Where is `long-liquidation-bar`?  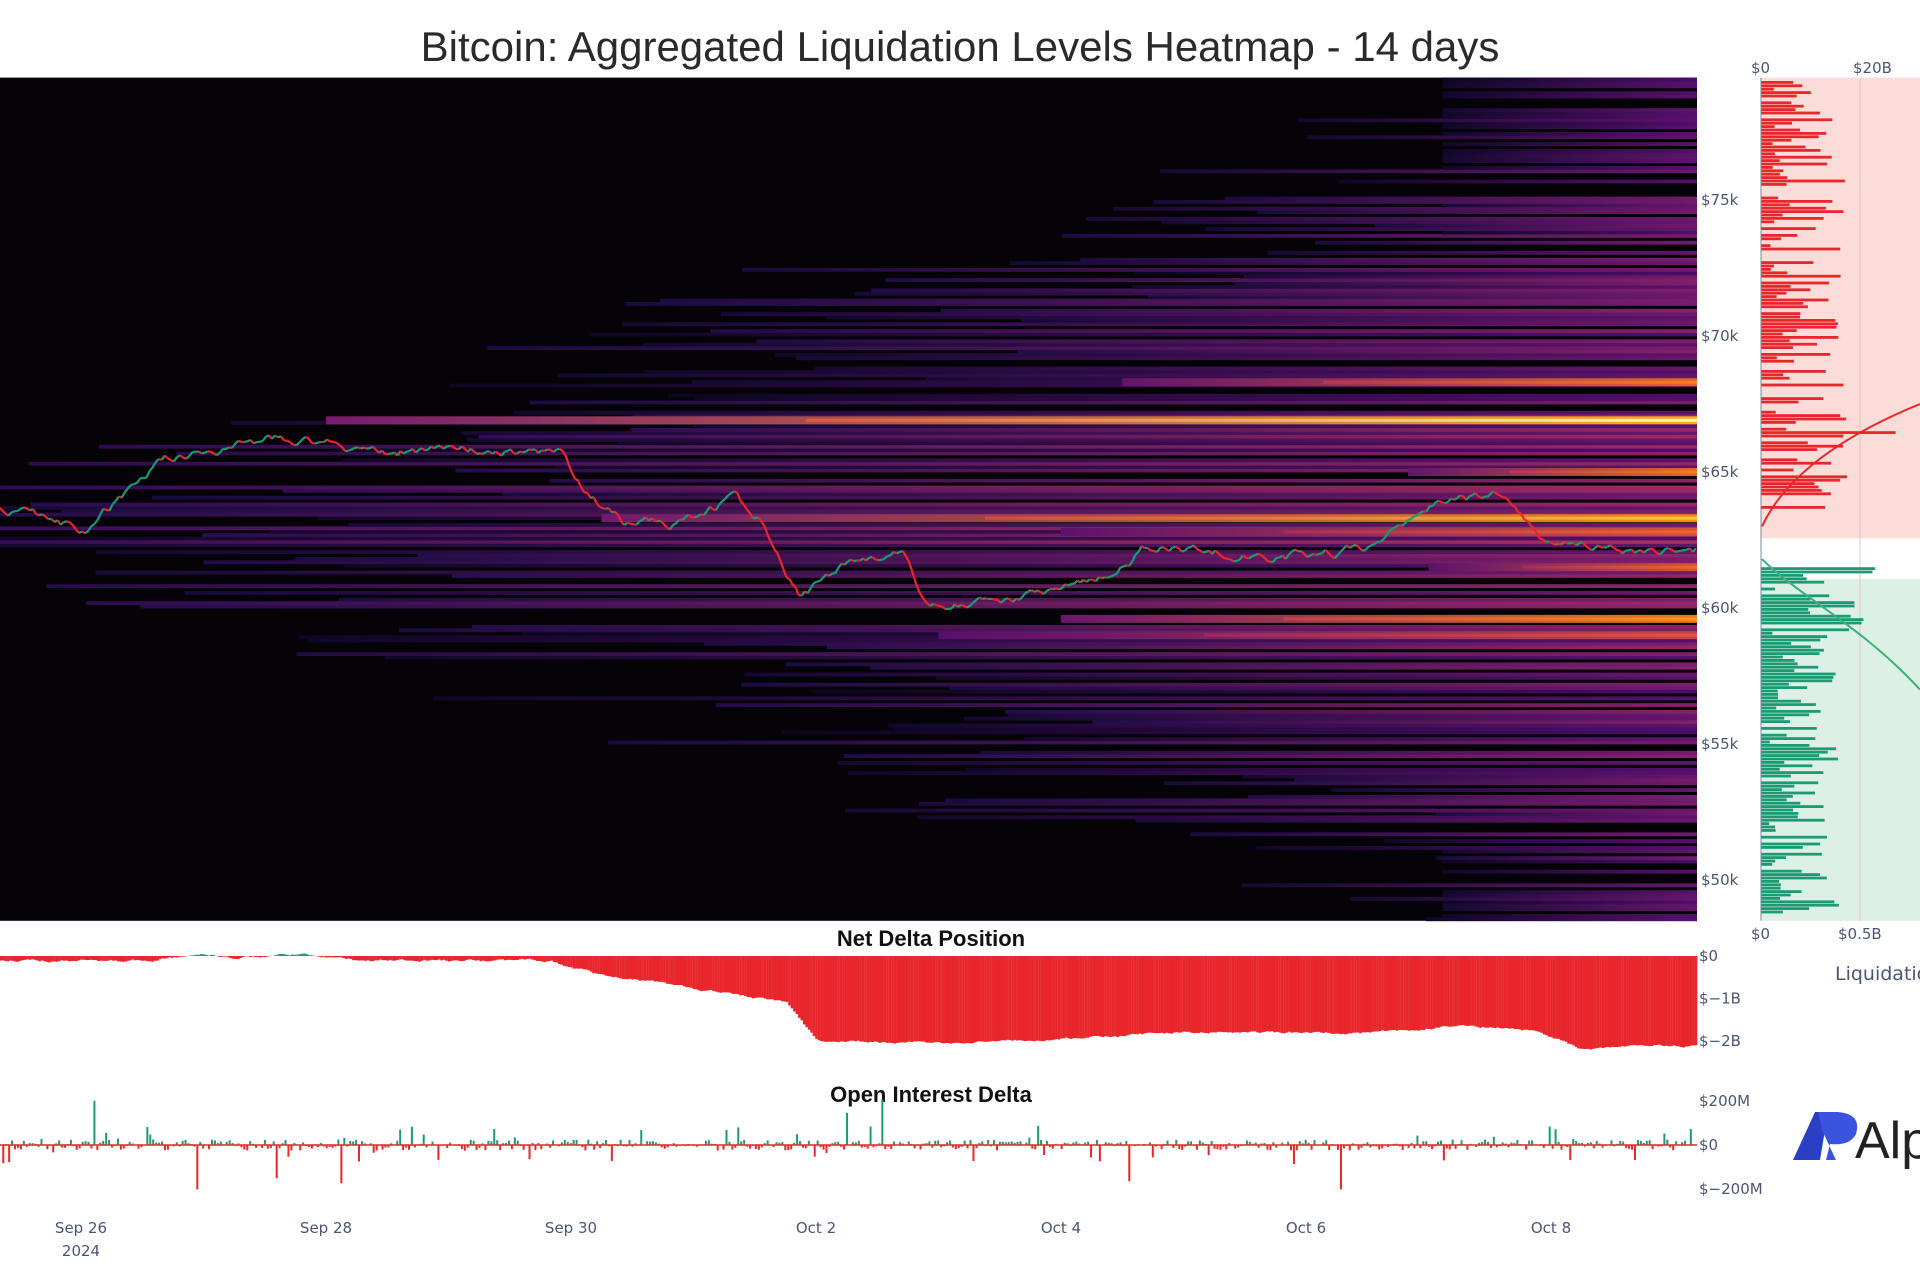
long-liquidation-bar is located at coordinates (1770, 698).